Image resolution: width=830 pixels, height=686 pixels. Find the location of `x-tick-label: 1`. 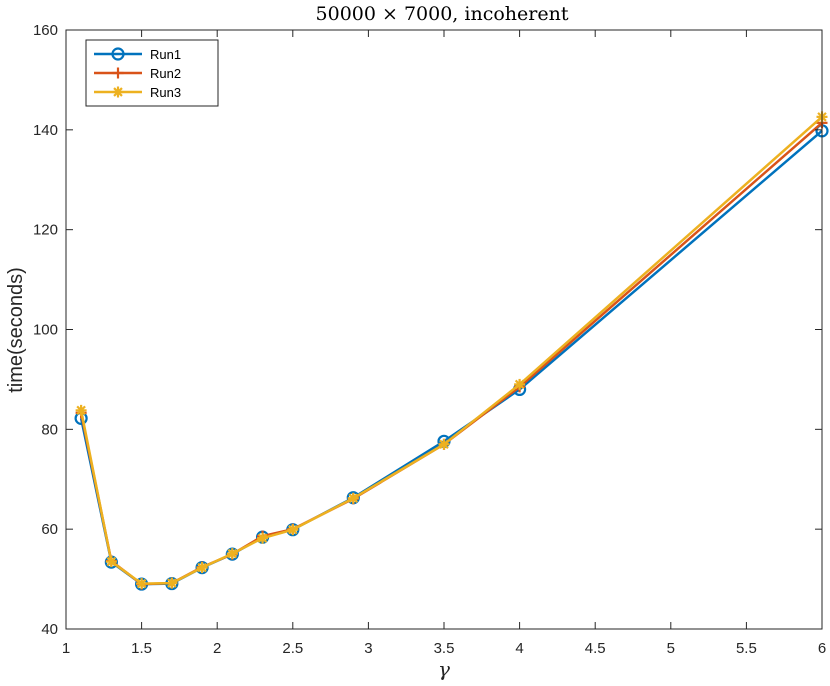

x-tick-label: 1 is located at coordinates (66, 648).